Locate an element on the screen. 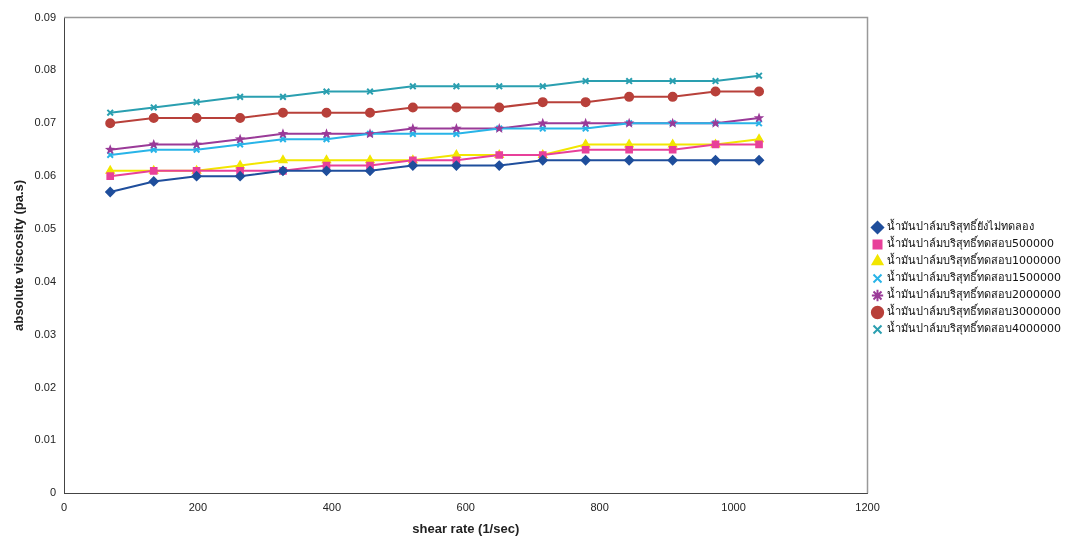  y-tick-label: 0.07 is located at coordinates (45, 122).